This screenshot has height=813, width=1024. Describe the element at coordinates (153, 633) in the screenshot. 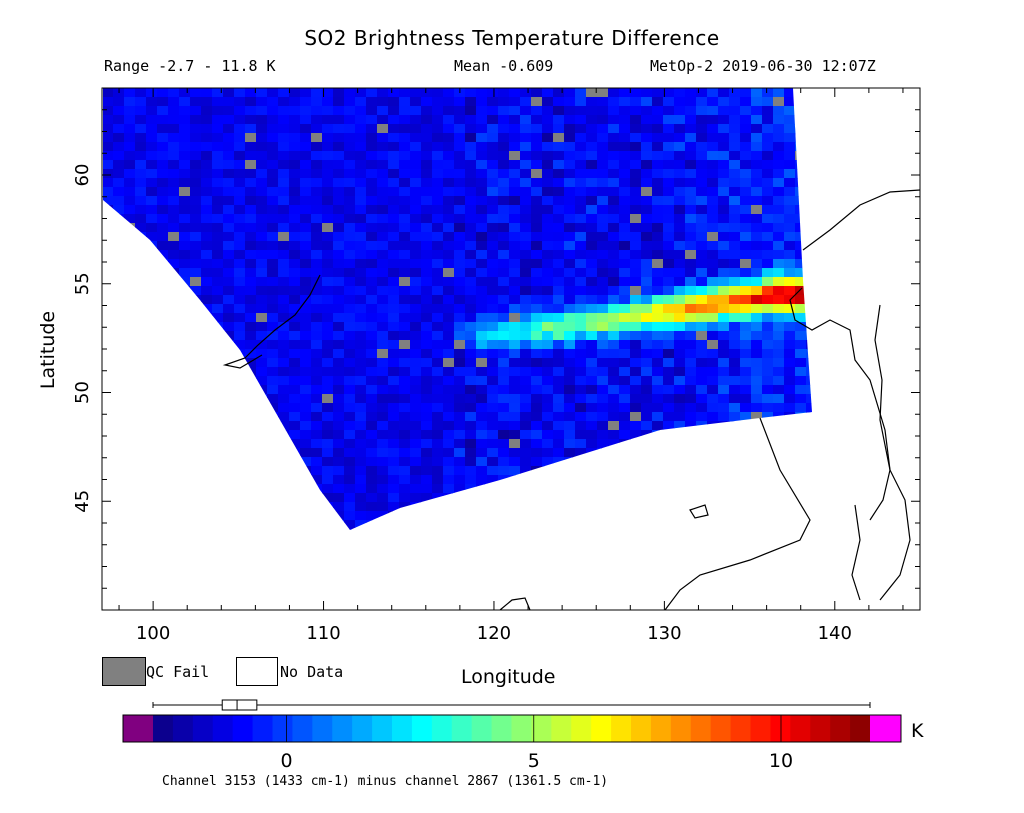

I see `x-tick-label: 100` at that location.